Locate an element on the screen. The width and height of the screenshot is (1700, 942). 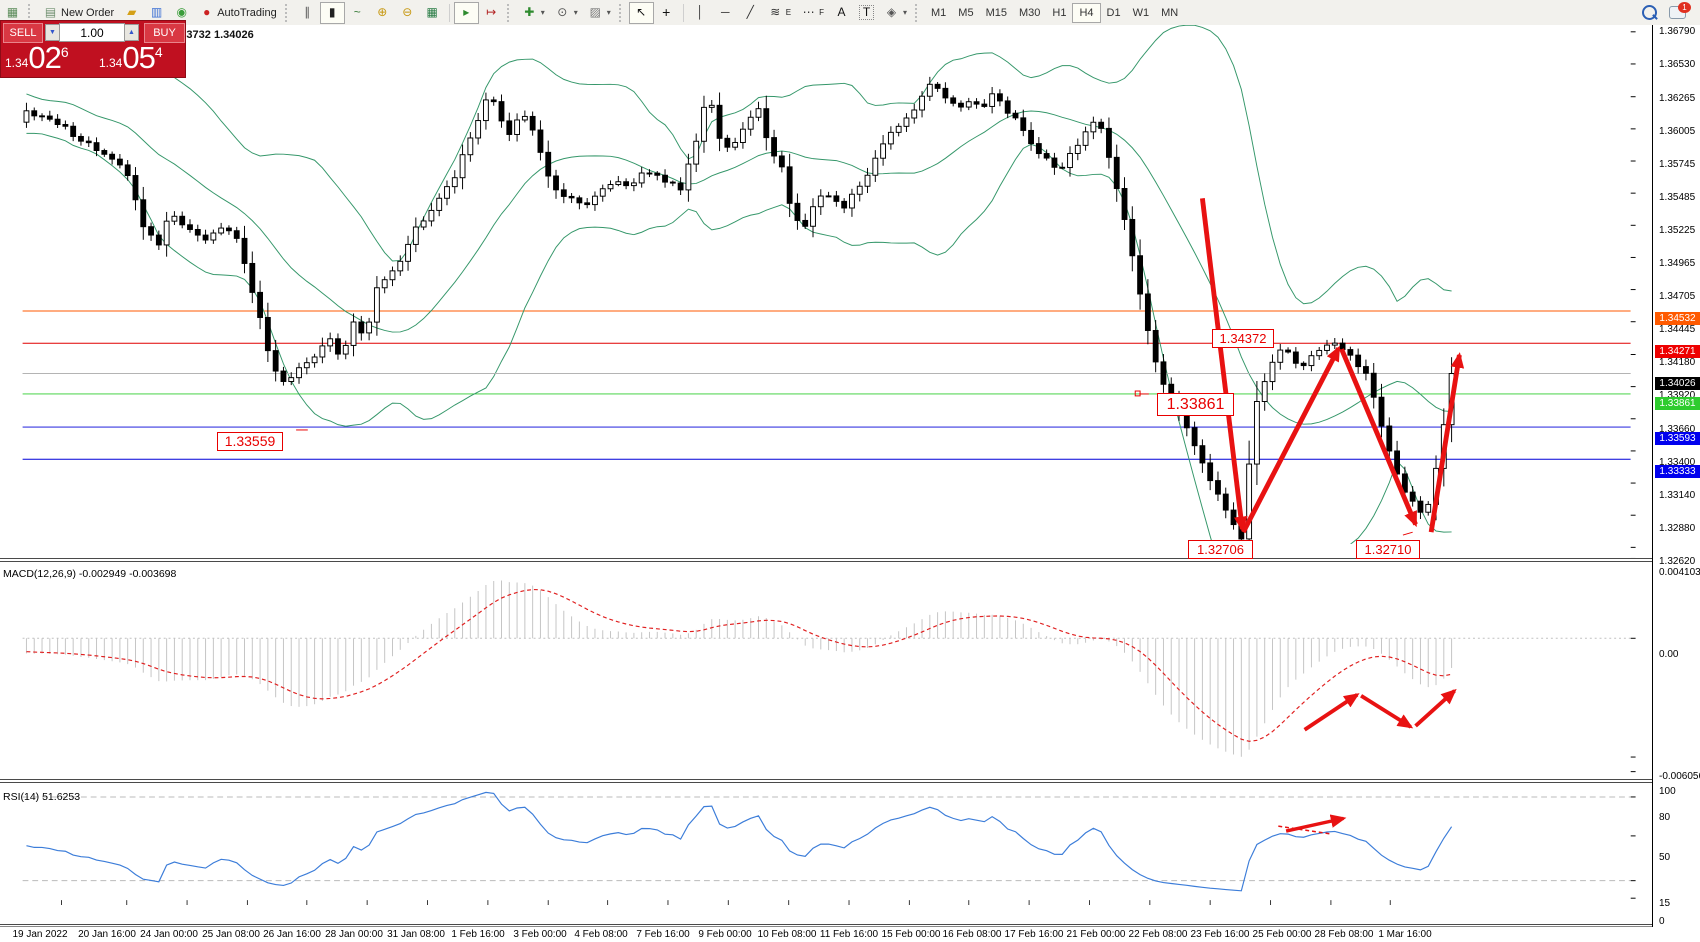
chart-shift-icon: ↦ is located at coordinates (491, 12).